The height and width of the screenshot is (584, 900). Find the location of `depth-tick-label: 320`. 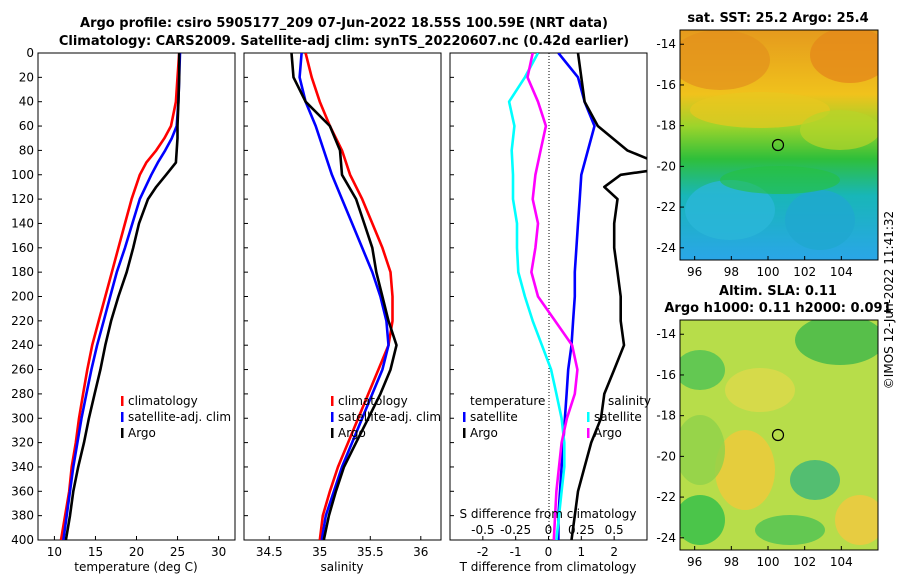

depth-tick-label: 320 is located at coordinates (22, 443).